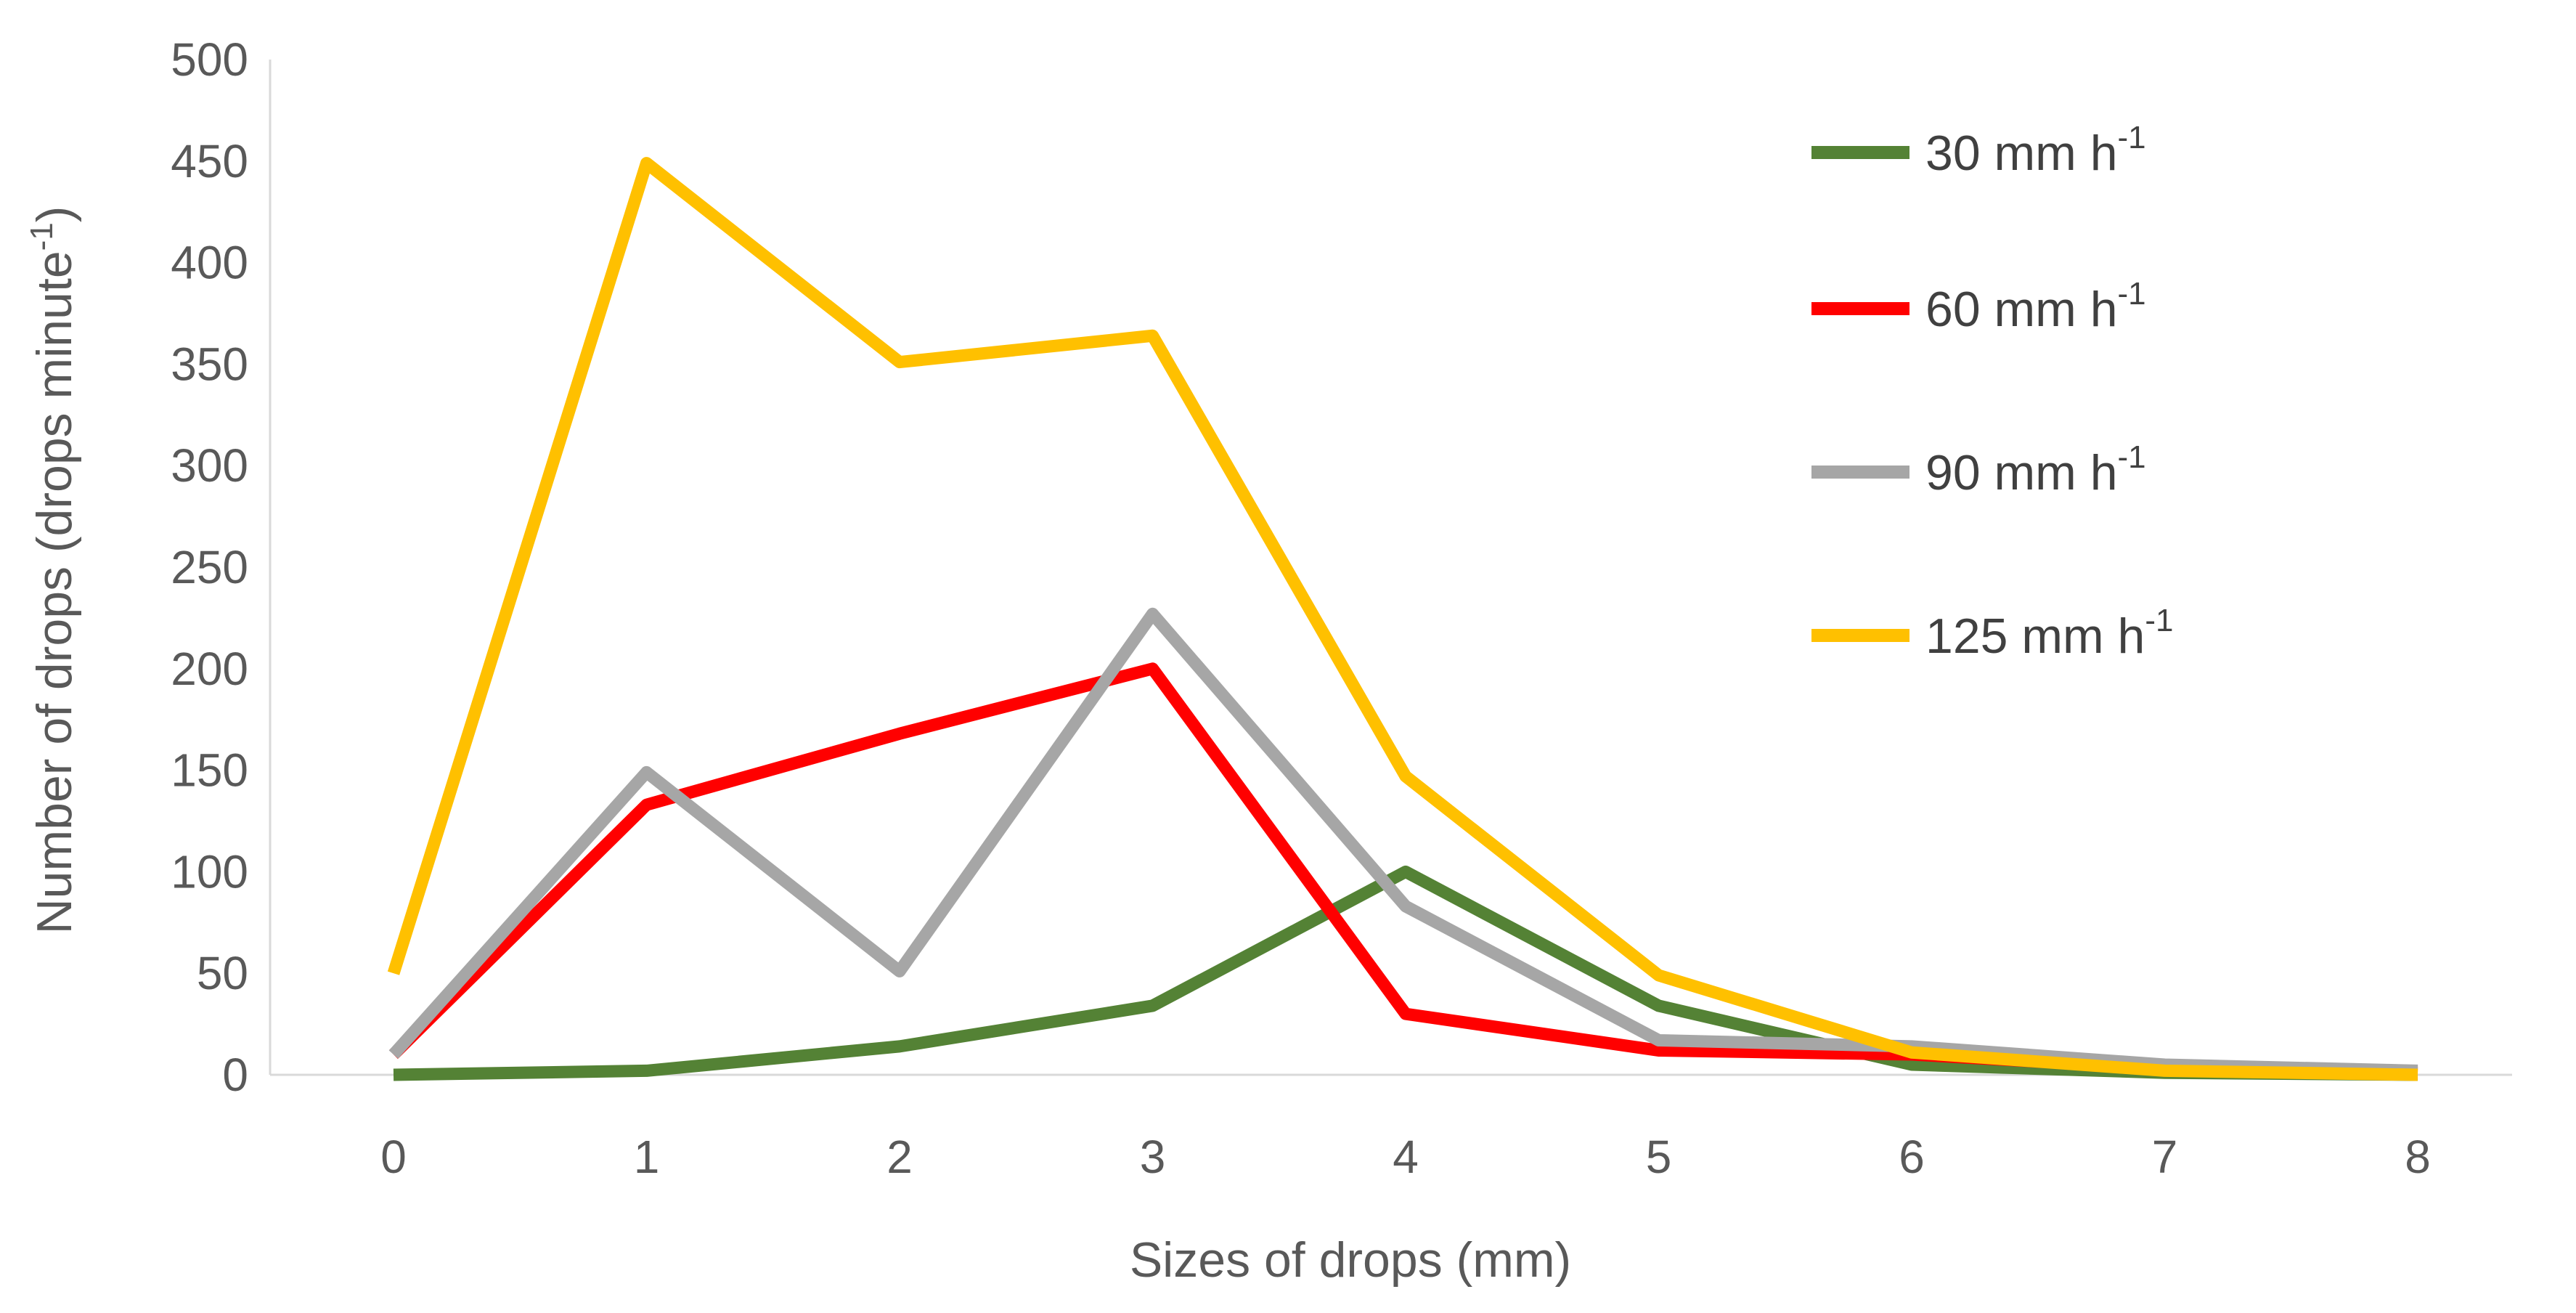  I want to click on y-tick-label: 0, so click(235, 1075).